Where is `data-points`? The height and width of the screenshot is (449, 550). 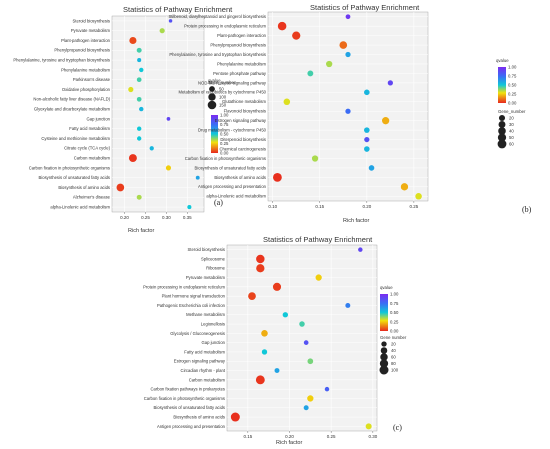 data-points is located at coordinates (301, 338).